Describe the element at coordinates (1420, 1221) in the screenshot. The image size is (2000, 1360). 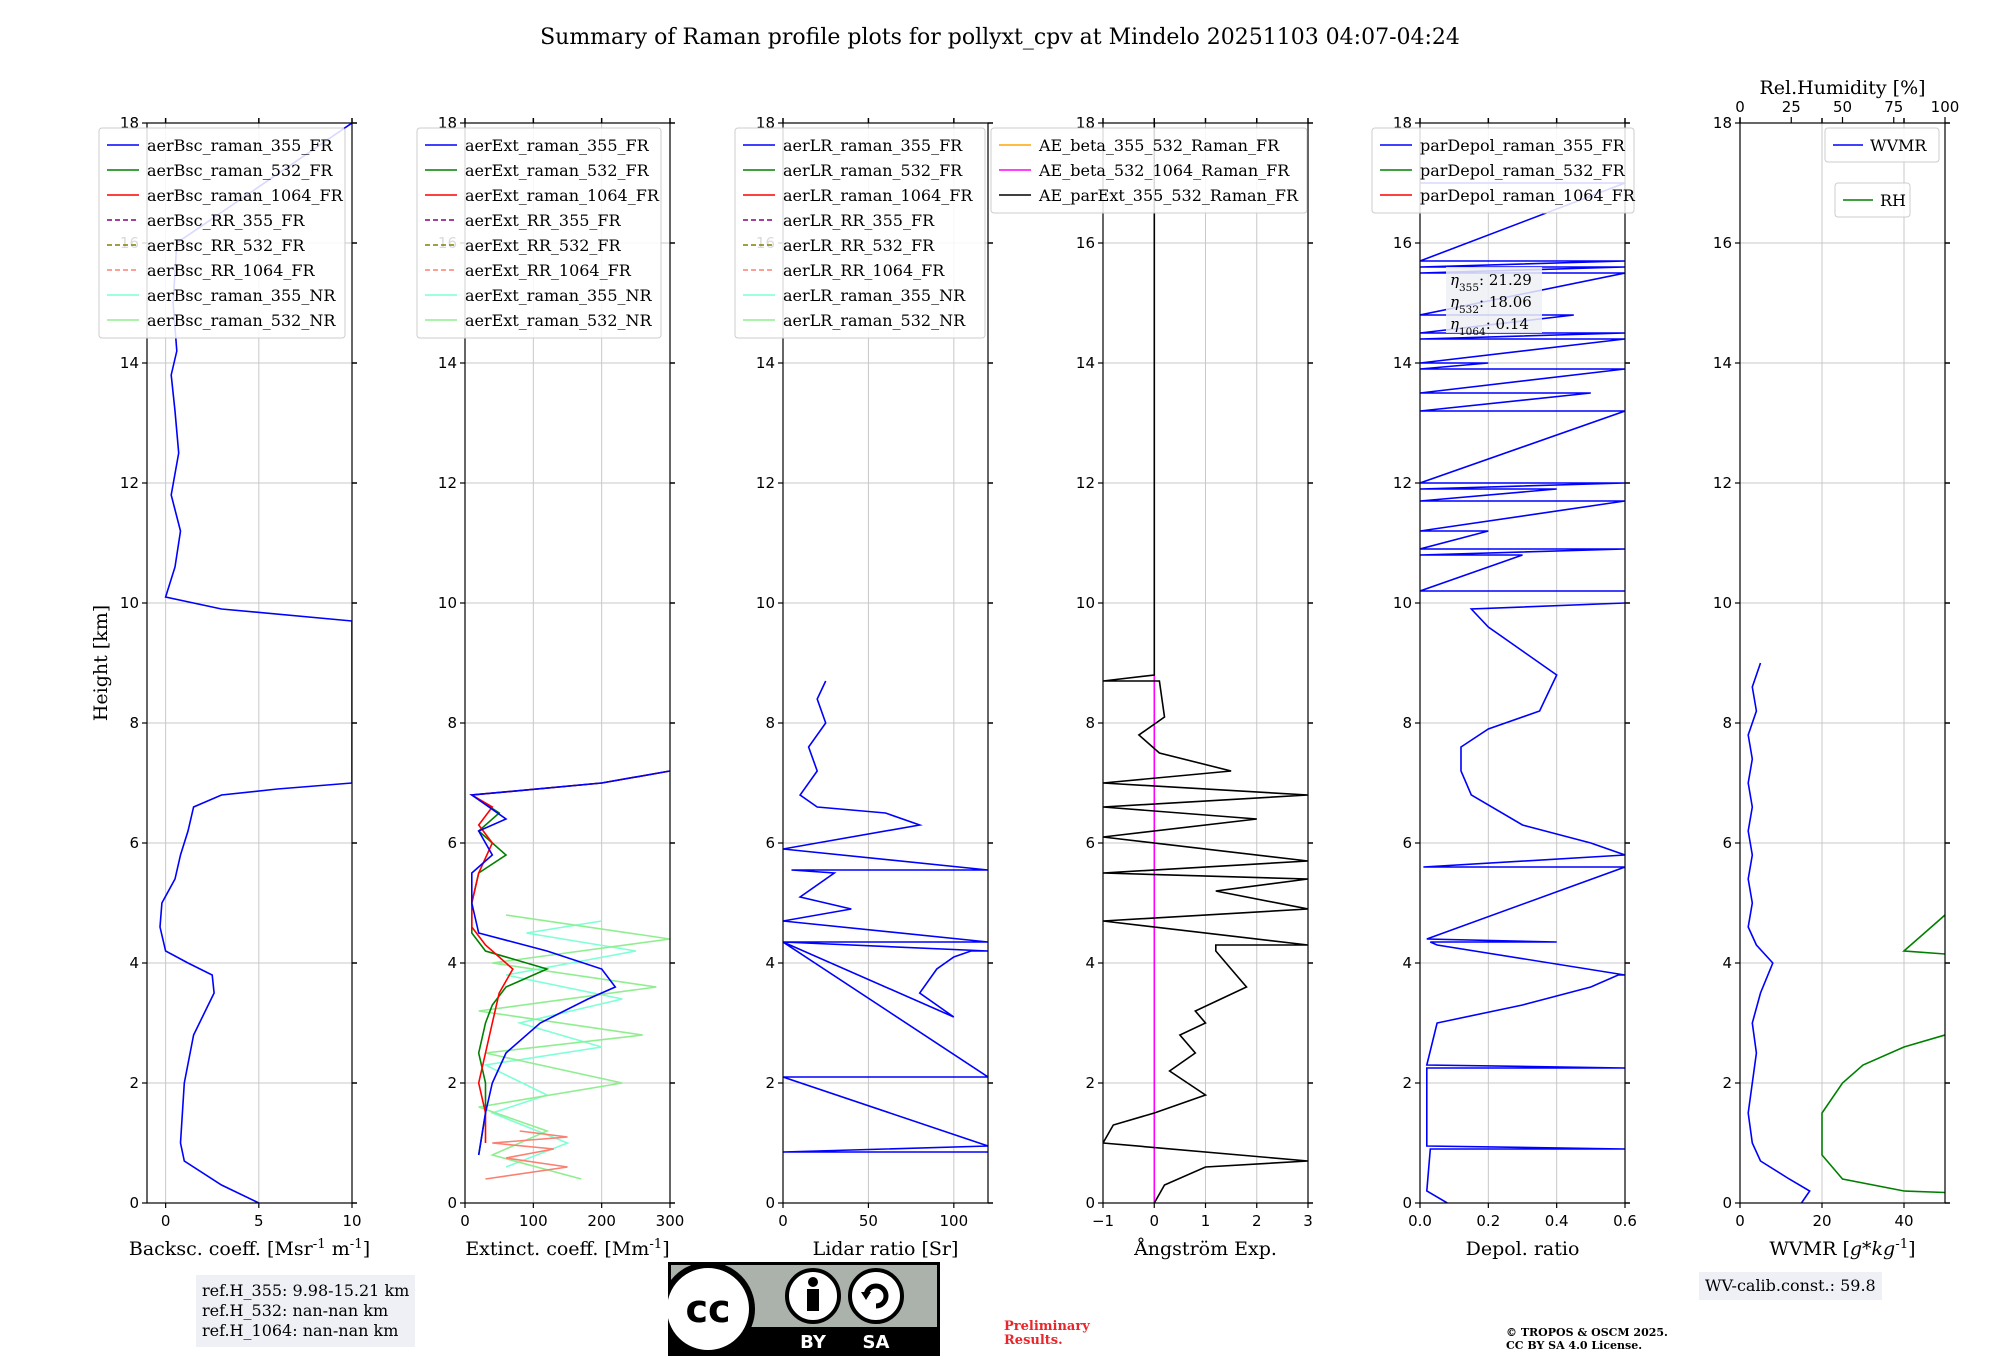
I see `x-tick-label: 0.0` at that location.